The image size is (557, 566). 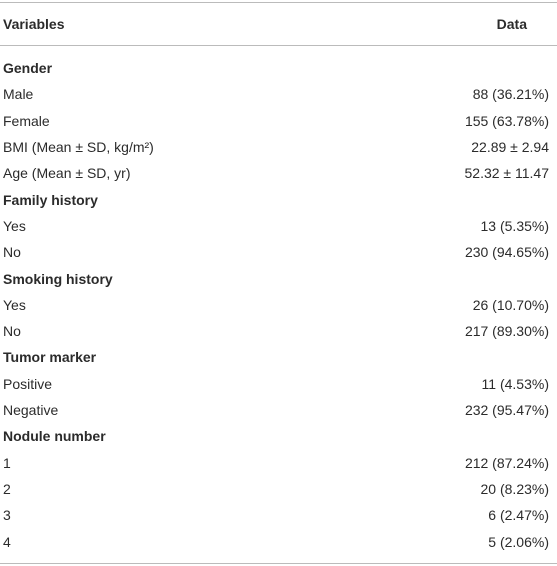 What do you see at coordinates (278, 463) in the screenshot?
I see `data-row: 1 212 (87.24%)` at bounding box center [278, 463].